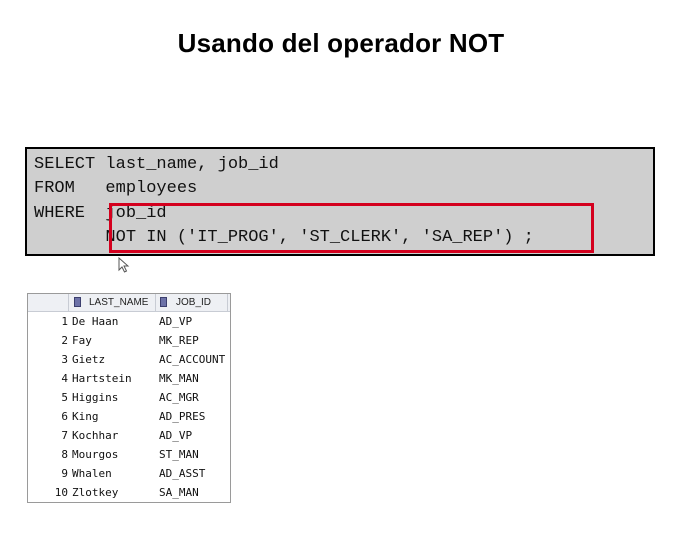 Image resolution: width=682 pixels, height=533 pixels. I want to click on where-clause-highlight, so click(351, 228).